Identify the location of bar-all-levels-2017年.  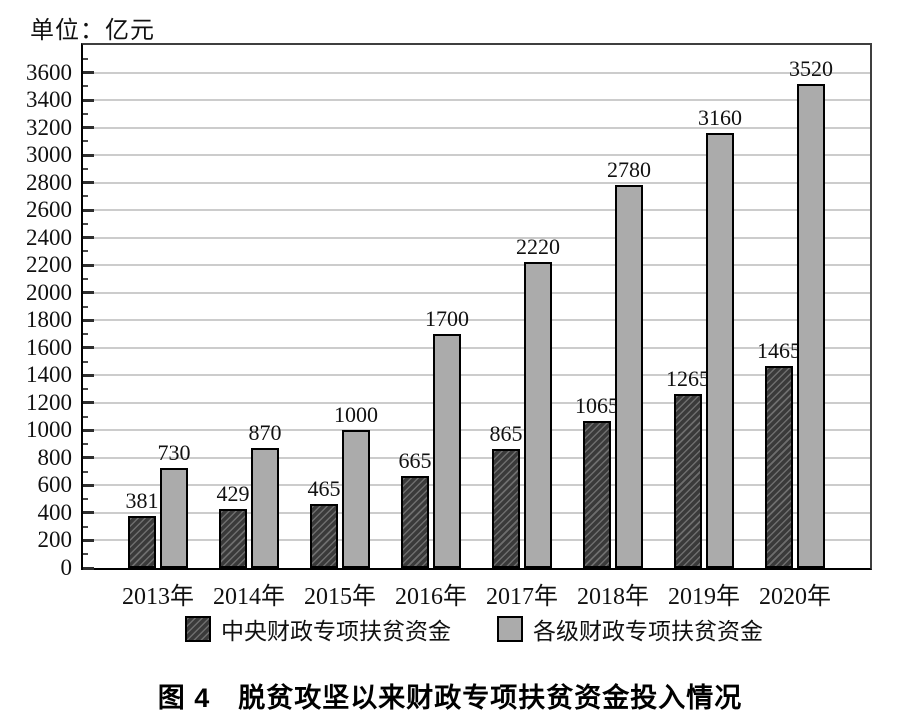
(538, 415).